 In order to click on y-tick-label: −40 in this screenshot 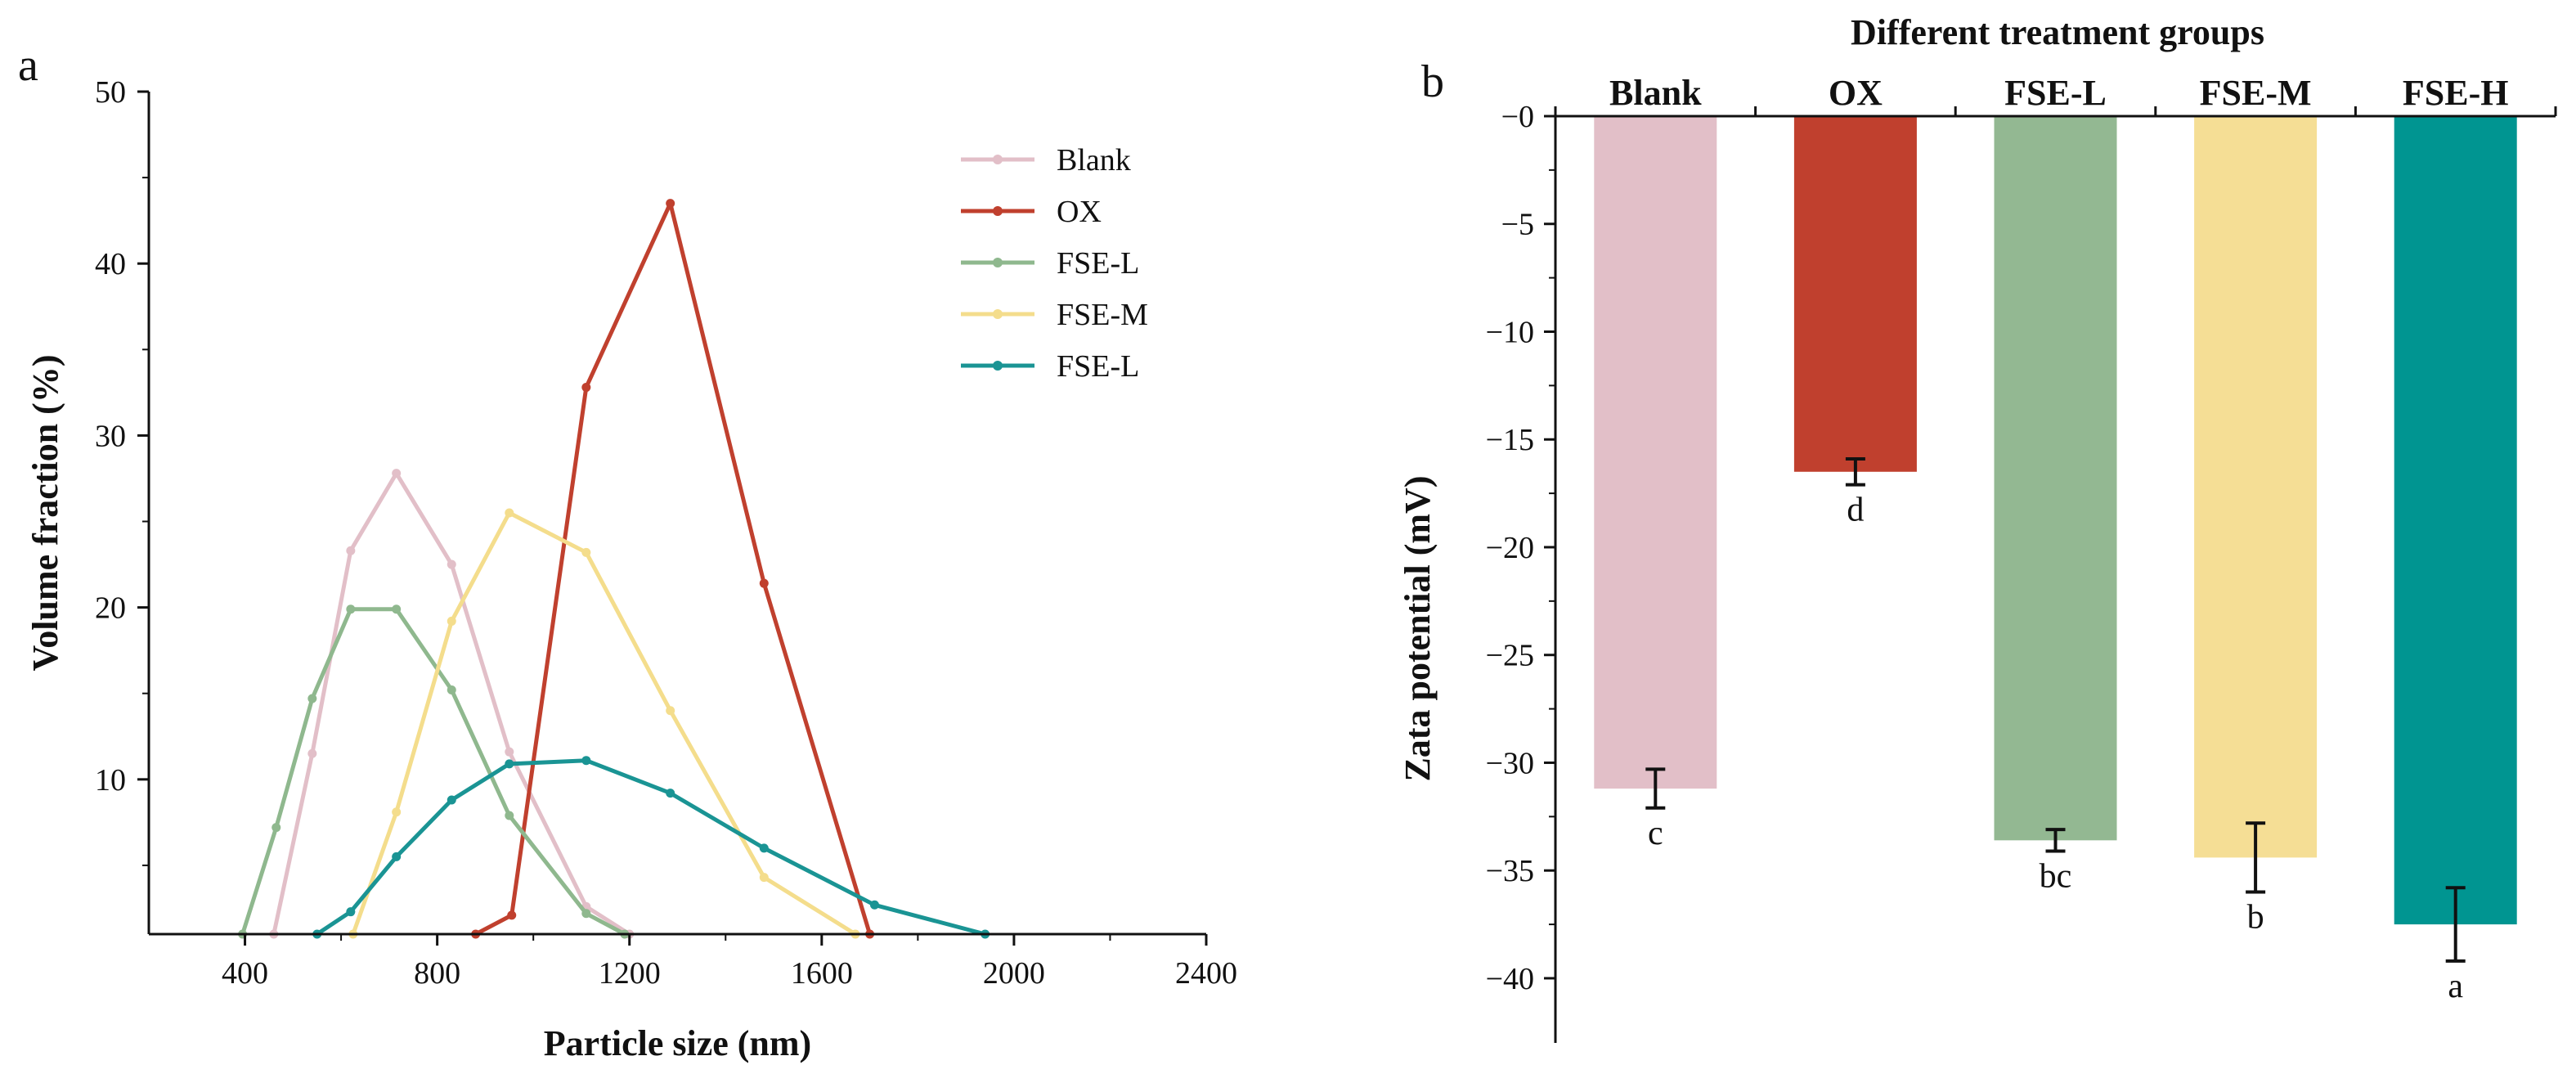, I will do `click(1510, 979)`.